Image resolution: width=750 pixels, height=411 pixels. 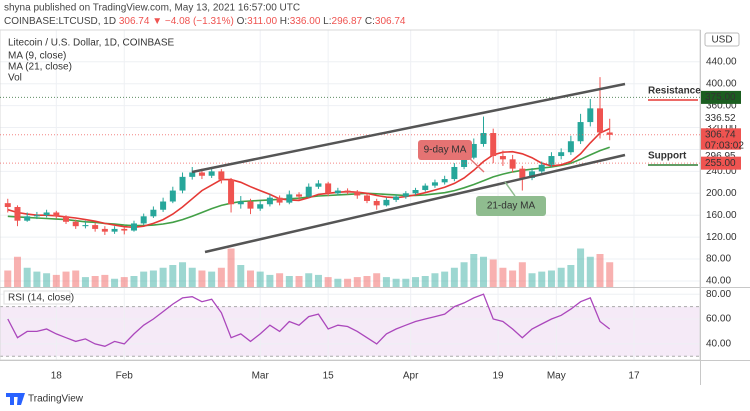 I want to click on x-tick-label: 15, so click(x=329, y=376).